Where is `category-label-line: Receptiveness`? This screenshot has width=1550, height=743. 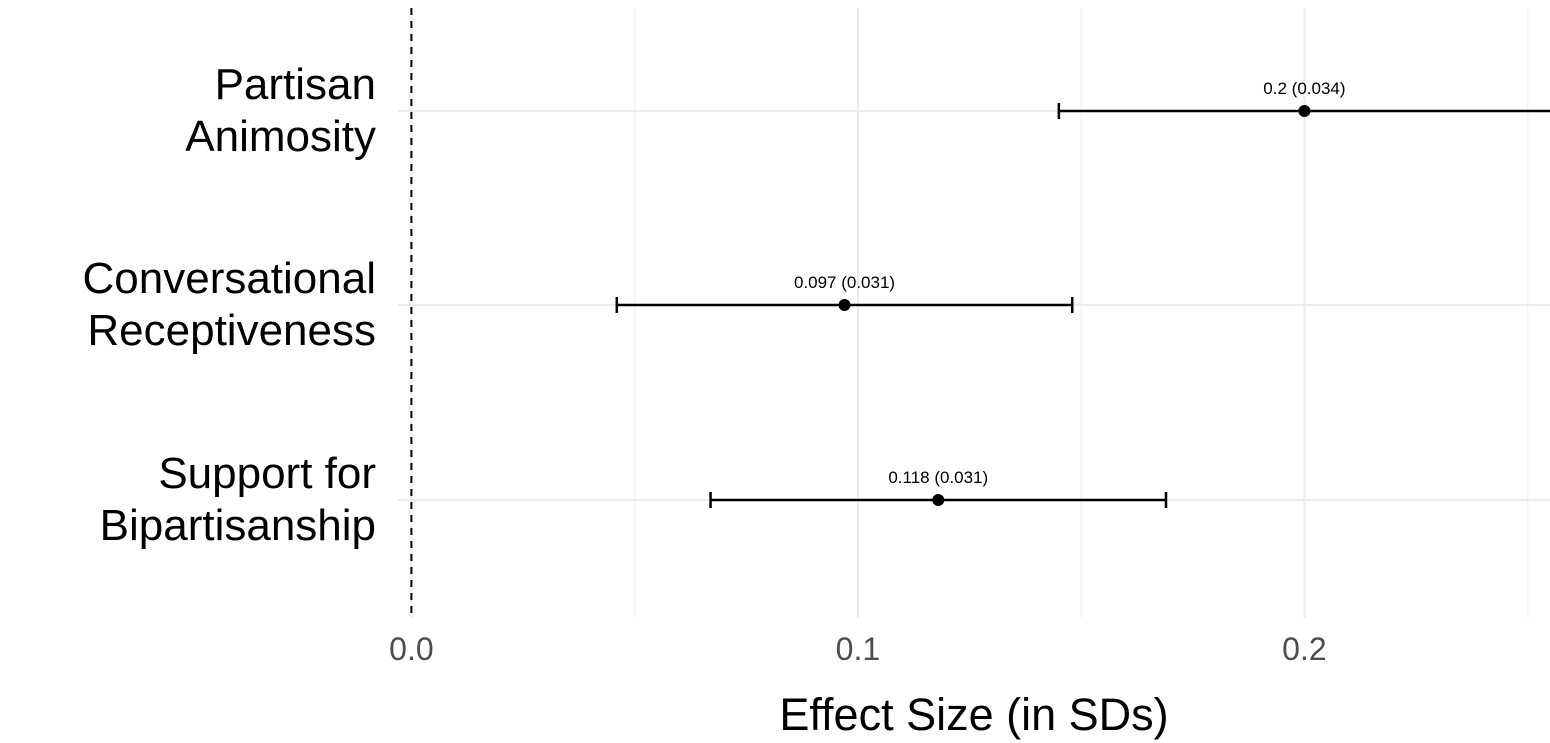
category-label-line: Receptiveness is located at coordinates (231, 330).